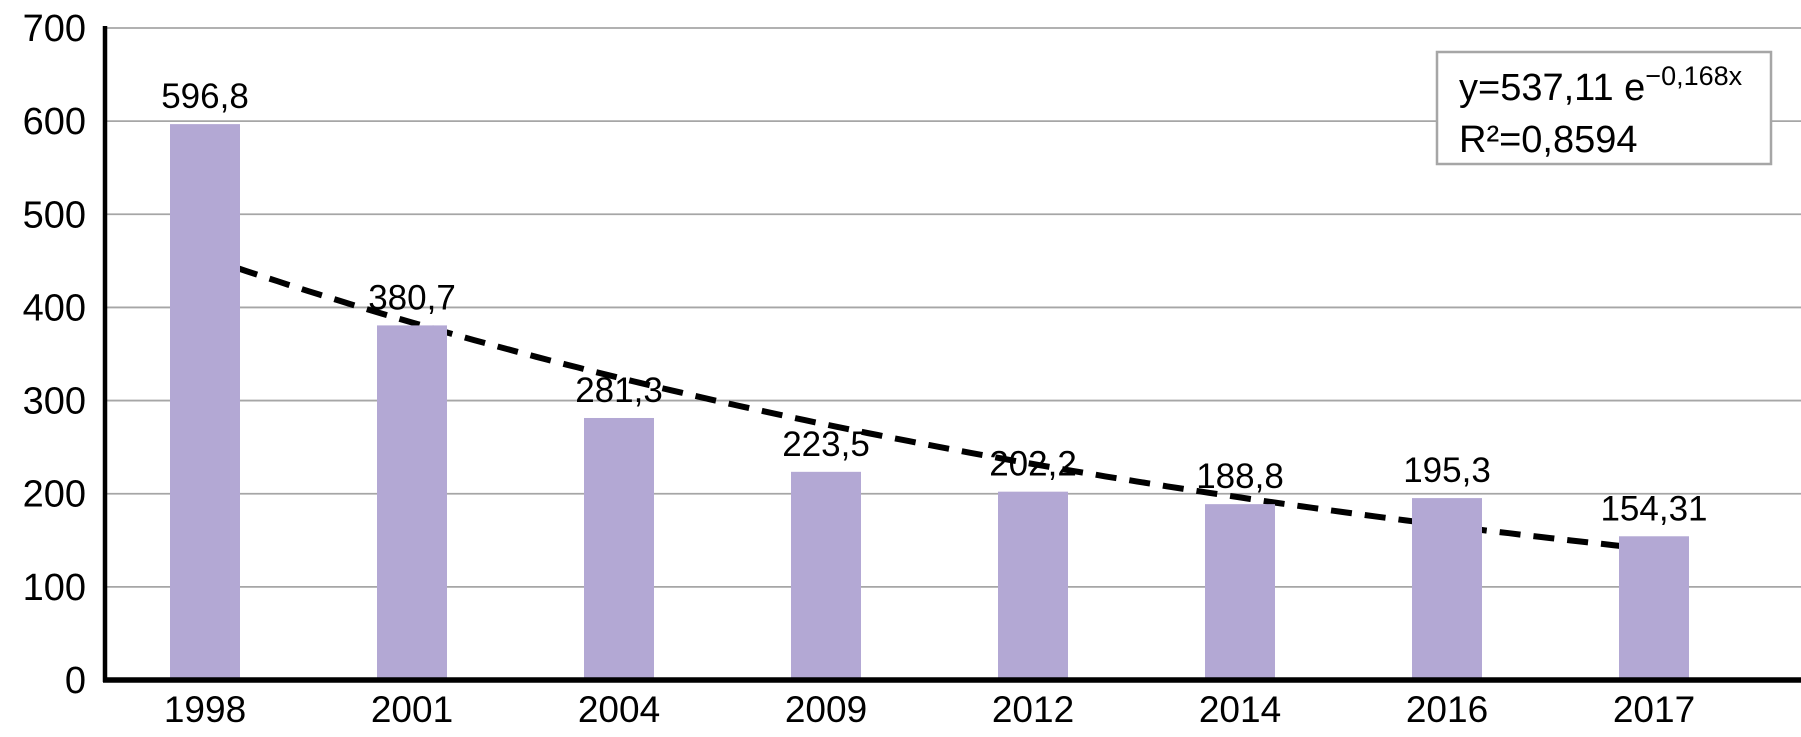 The image size is (1801, 737). Describe the element at coordinates (1240, 709) in the screenshot. I see `x-tick-label: 2014` at that location.